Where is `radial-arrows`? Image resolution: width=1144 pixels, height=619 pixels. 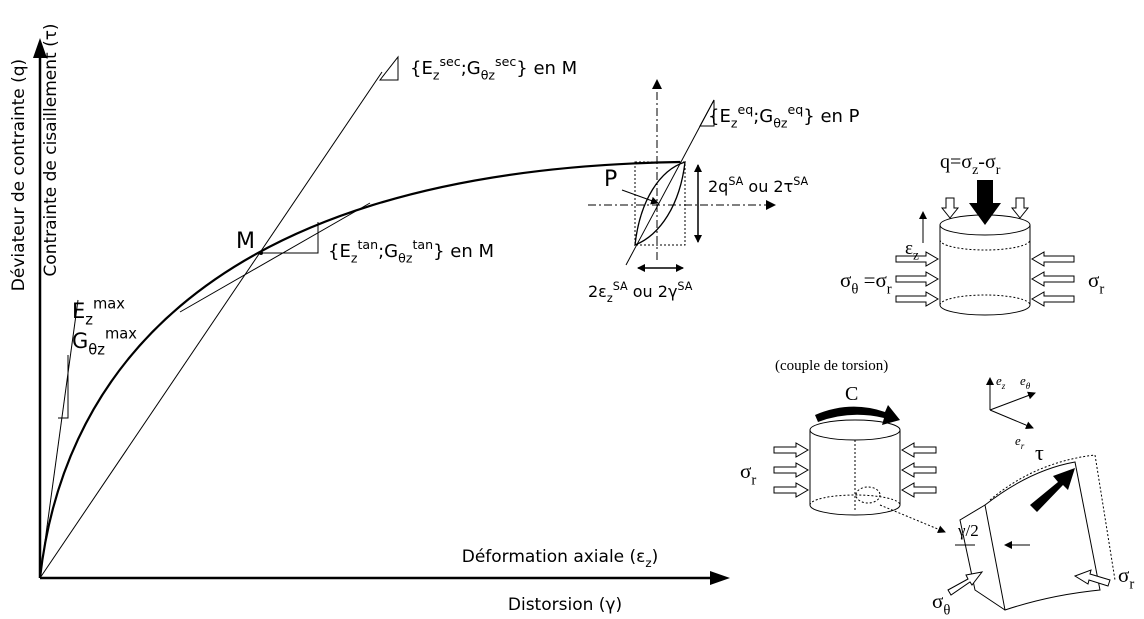 radial-arrows is located at coordinates (985, 279).